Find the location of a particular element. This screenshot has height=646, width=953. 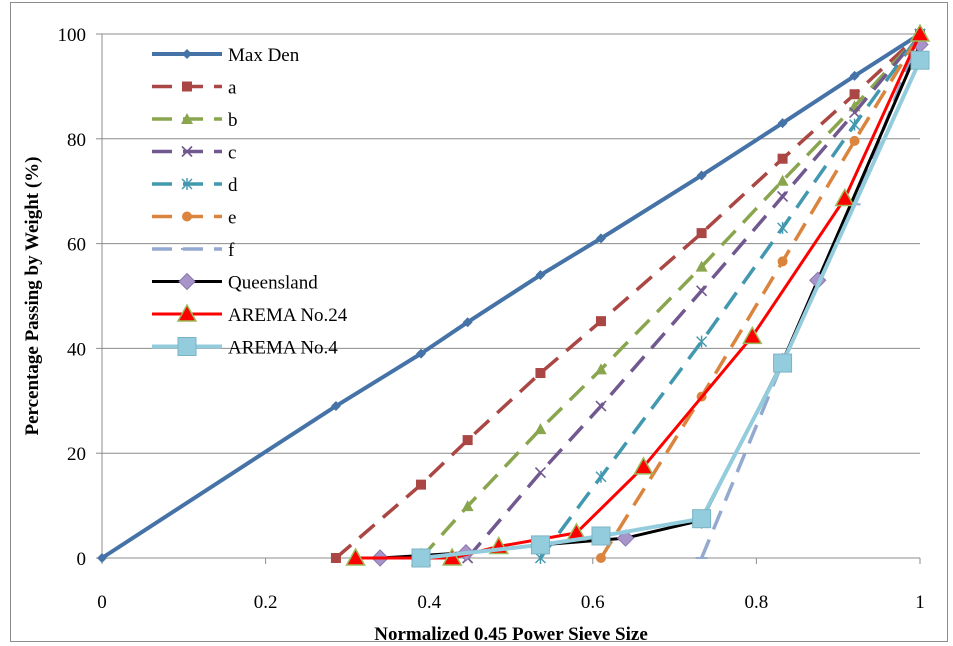

legend-label: b is located at coordinates (233, 120).